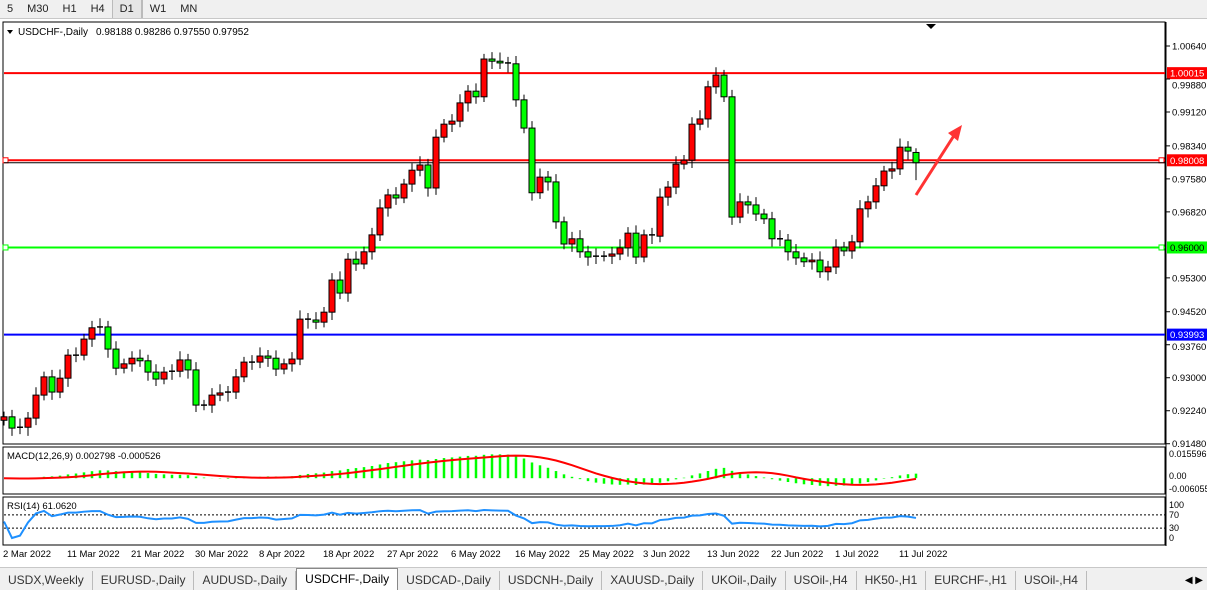  I want to click on timeframe-w1: W1, so click(157, 9).